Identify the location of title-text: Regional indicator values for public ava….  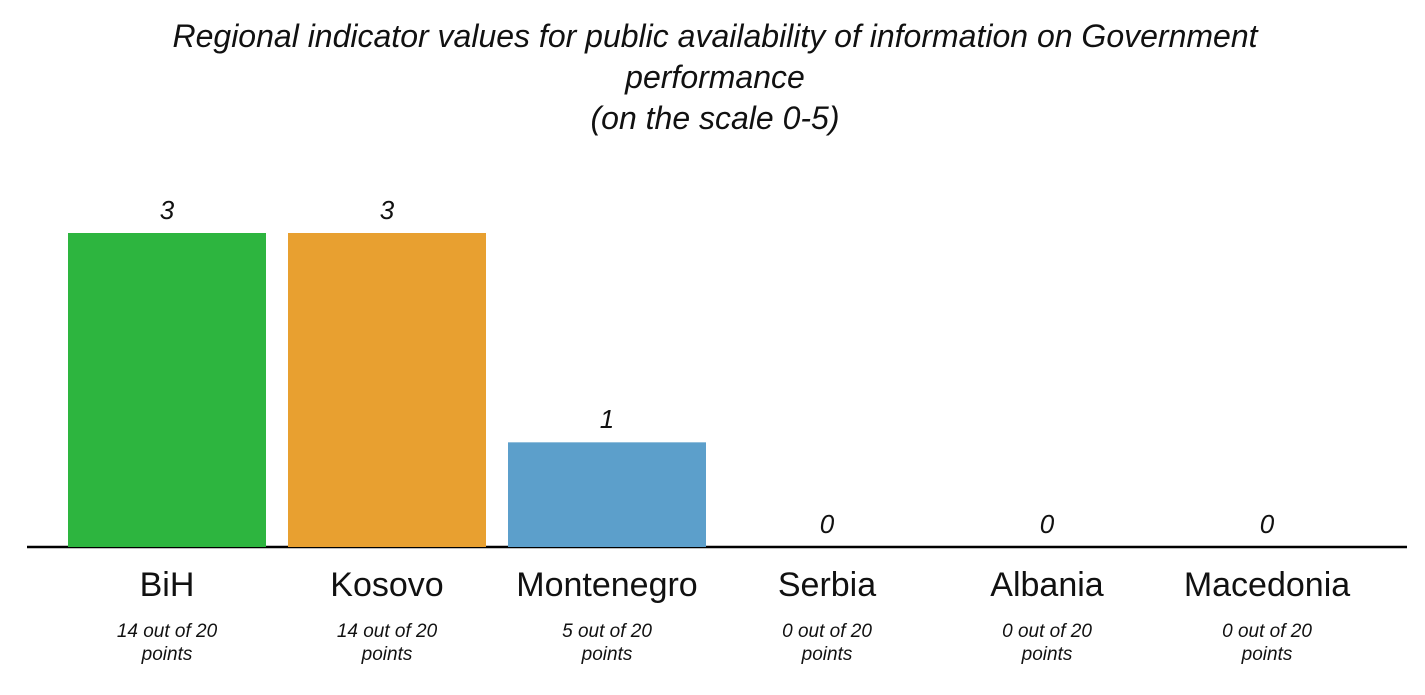
(715, 56).